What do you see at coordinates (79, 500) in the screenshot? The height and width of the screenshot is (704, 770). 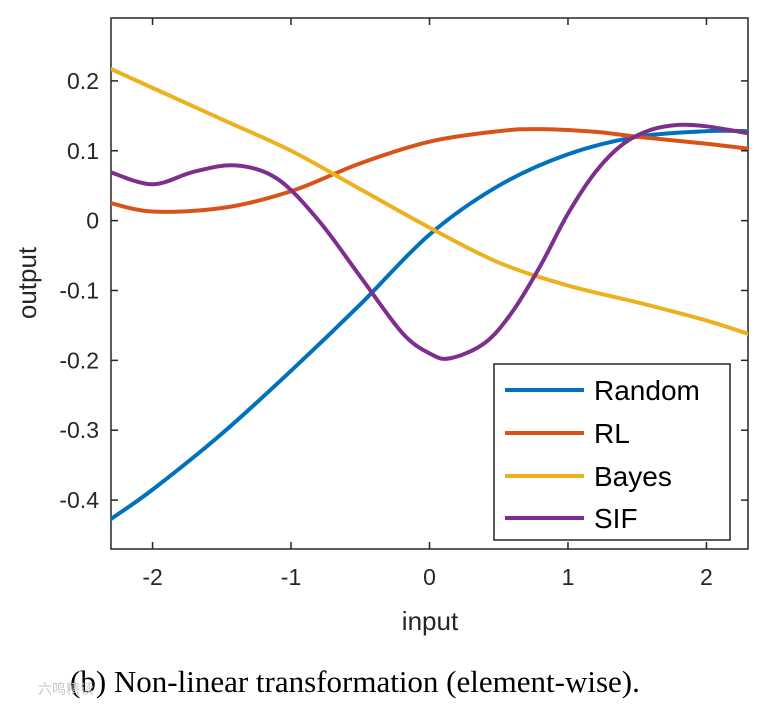 I see `y-tick-label: -0.4` at bounding box center [79, 500].